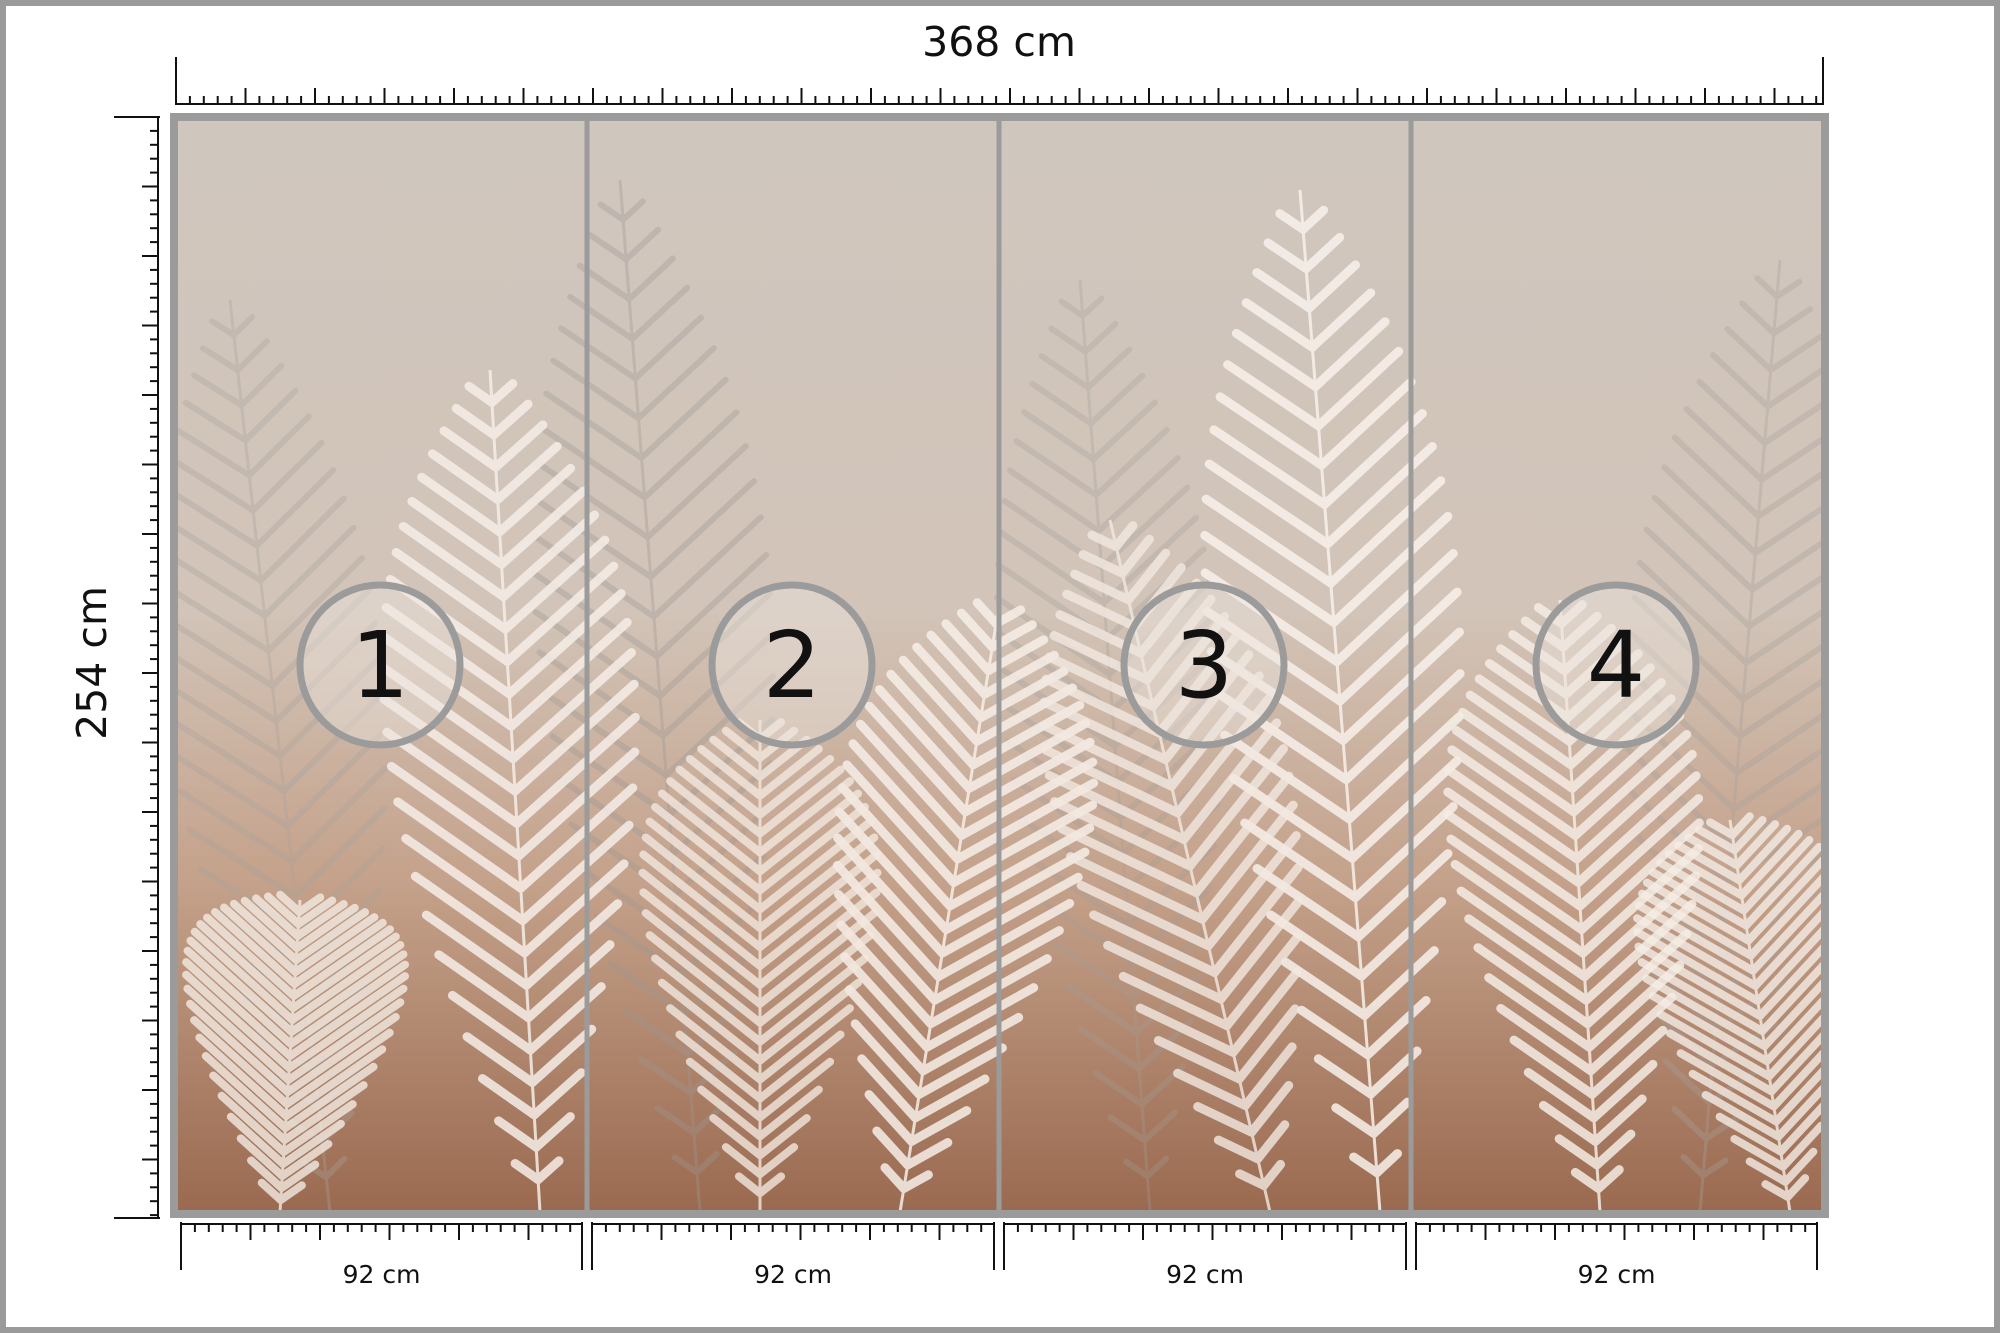  Describe the element at coordinates (1204, 665) in the screenshot. I see `panel-number: 3` at that location.